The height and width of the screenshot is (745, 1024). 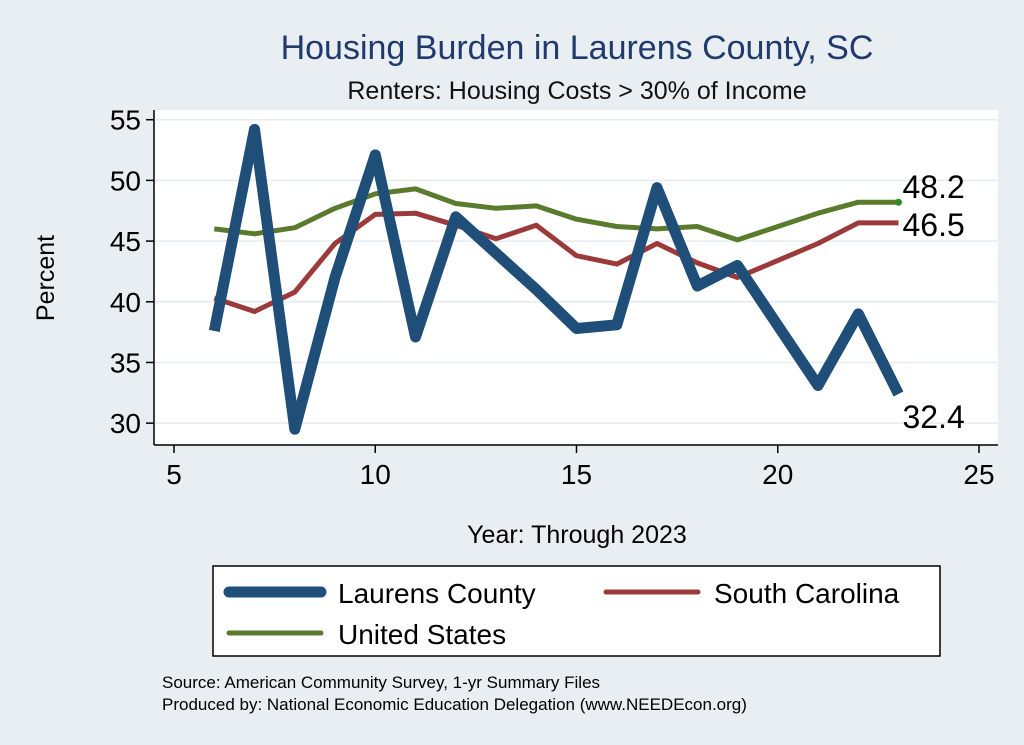 What do you see at coordinates (577, 48) in the screenshot?
I see `chart-title: Housing Burden in Laurens County, SC` at bounding box center [577, 48].